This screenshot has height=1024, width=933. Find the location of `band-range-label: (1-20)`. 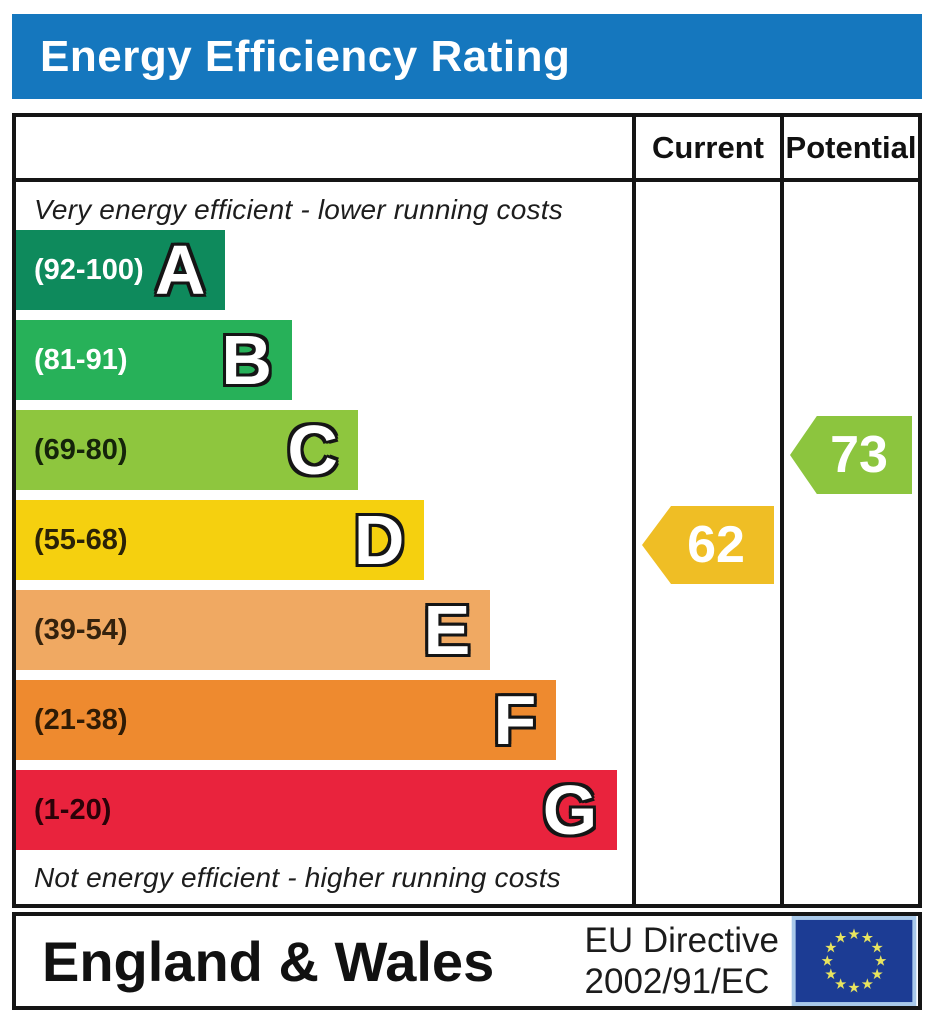

band-range-label: (1-20) is located at coordinates (73, 809).